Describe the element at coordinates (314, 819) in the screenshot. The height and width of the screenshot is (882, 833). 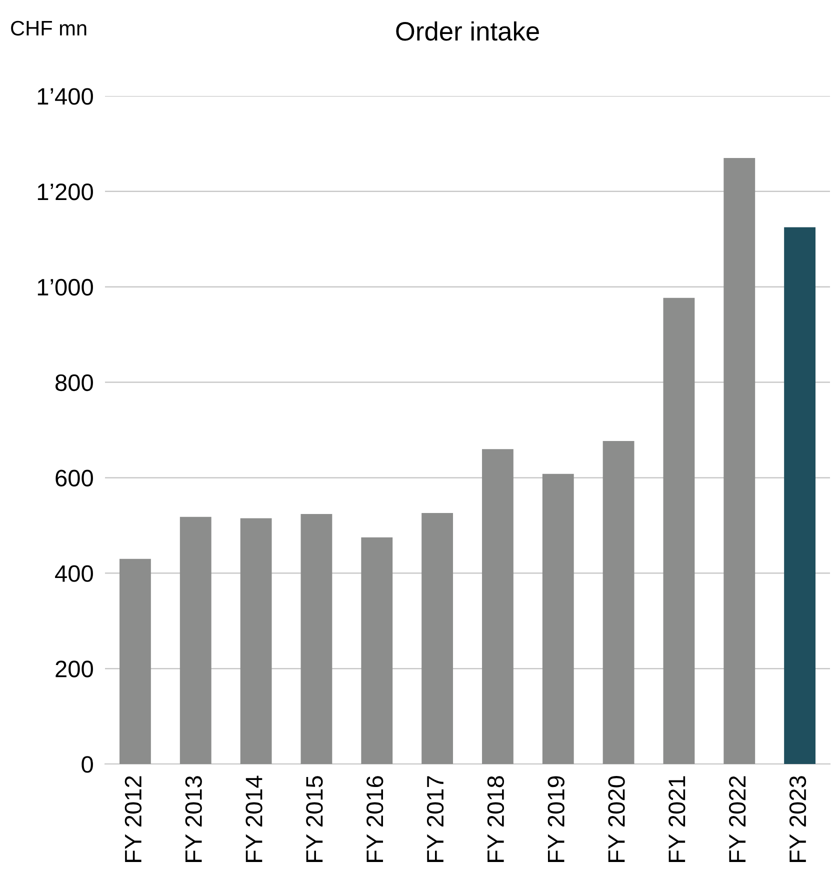
I see `x-tick-label: FY 2015` at that location.